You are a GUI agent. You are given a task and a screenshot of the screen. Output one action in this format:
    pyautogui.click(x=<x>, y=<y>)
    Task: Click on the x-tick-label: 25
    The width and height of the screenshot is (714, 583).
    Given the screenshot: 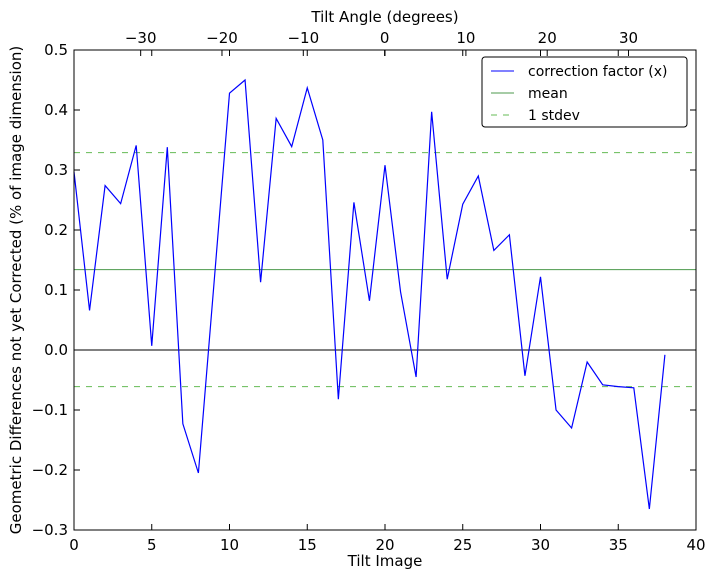 What is the action you would take?
    pyautogui.click(x=462, y=545)
    